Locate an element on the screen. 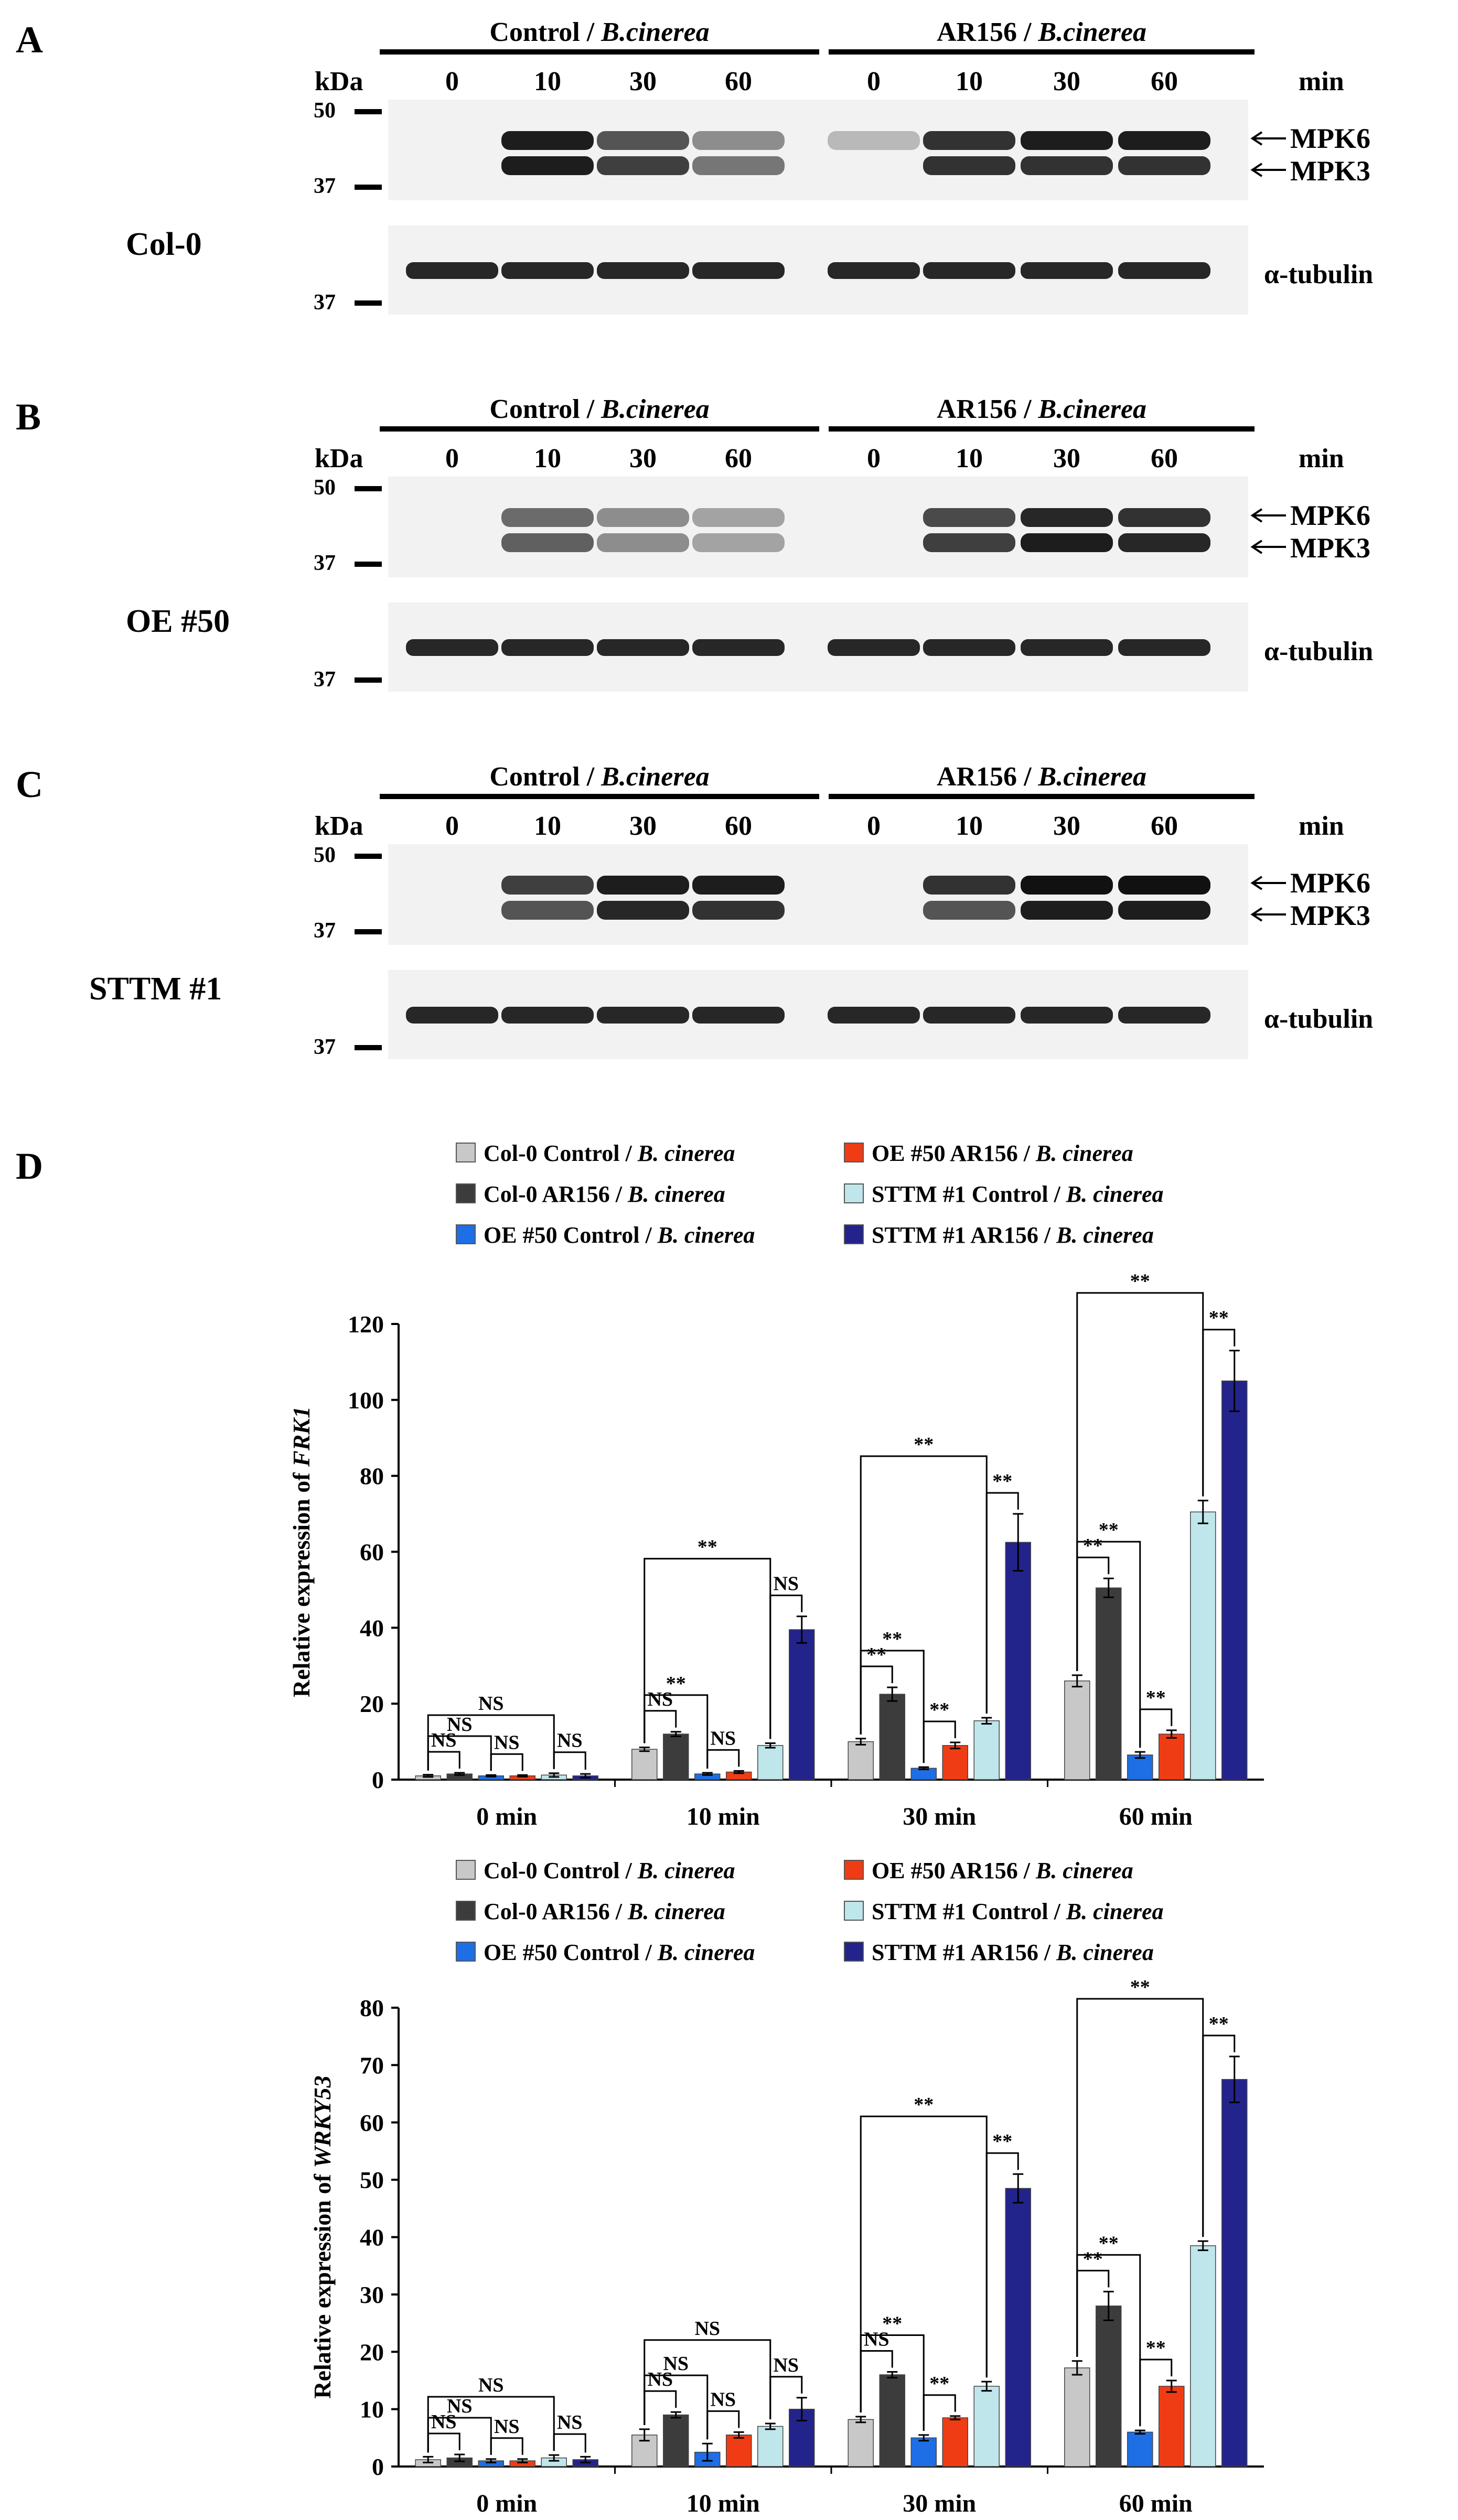 Image resolution: width=1458 pixels, height=2520 pixels. x-category-label: 10 min is located at coordinates (724, 1816).